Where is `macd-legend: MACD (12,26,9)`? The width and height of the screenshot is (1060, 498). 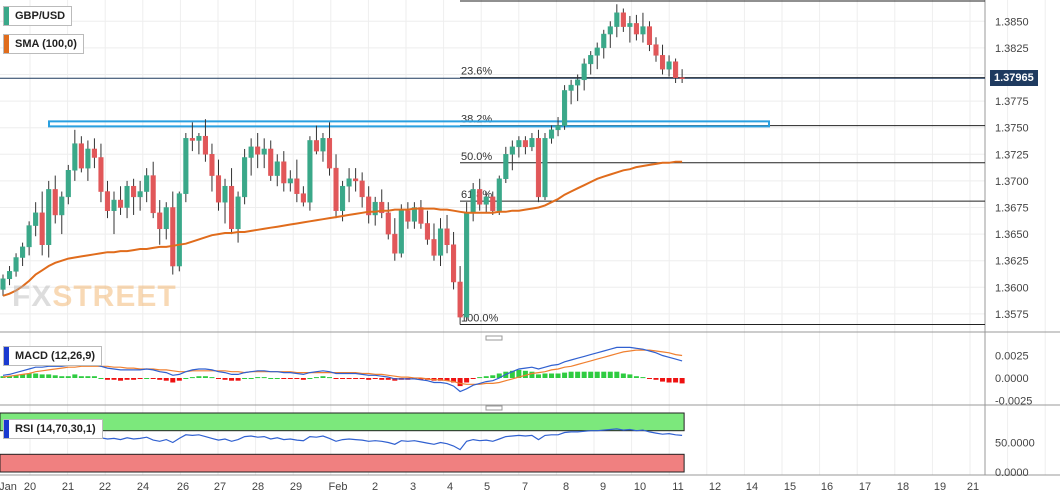
macd-legend: MACD (12,26,9) is located at coordinates (53, 356).